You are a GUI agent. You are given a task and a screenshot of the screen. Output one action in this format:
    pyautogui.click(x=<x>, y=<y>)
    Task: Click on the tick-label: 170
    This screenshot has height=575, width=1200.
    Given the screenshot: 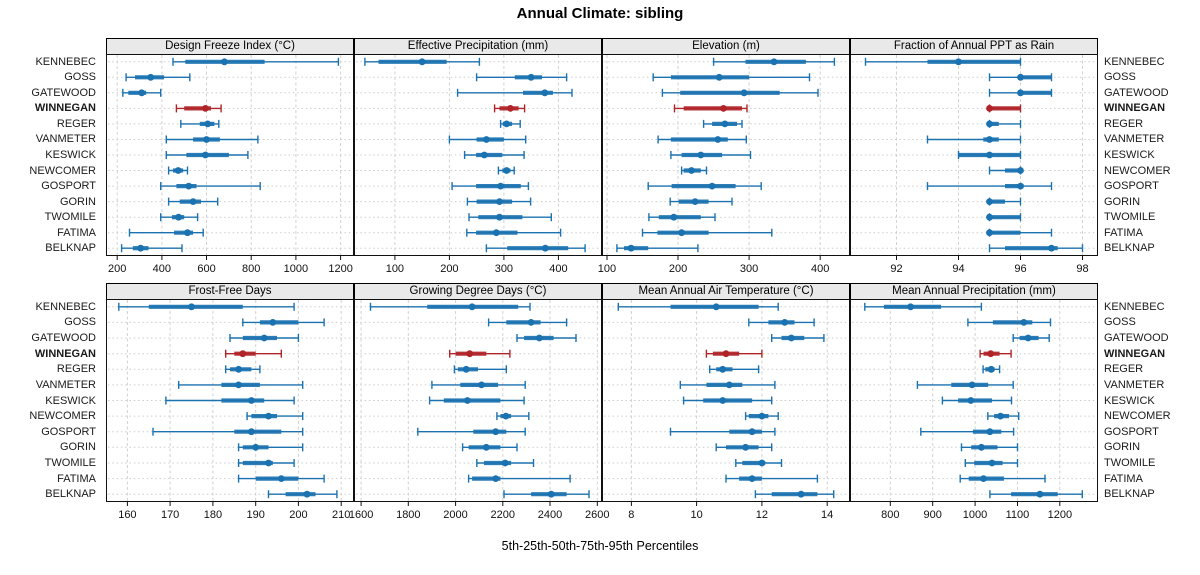 What is the action you would take?
    pyautogui.click(x=170, y=515)
    